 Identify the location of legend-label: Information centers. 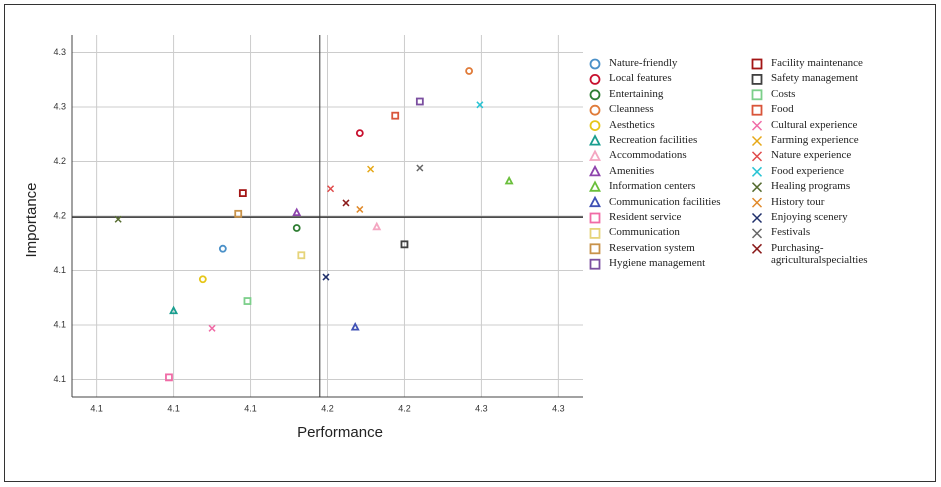
(652, 186).